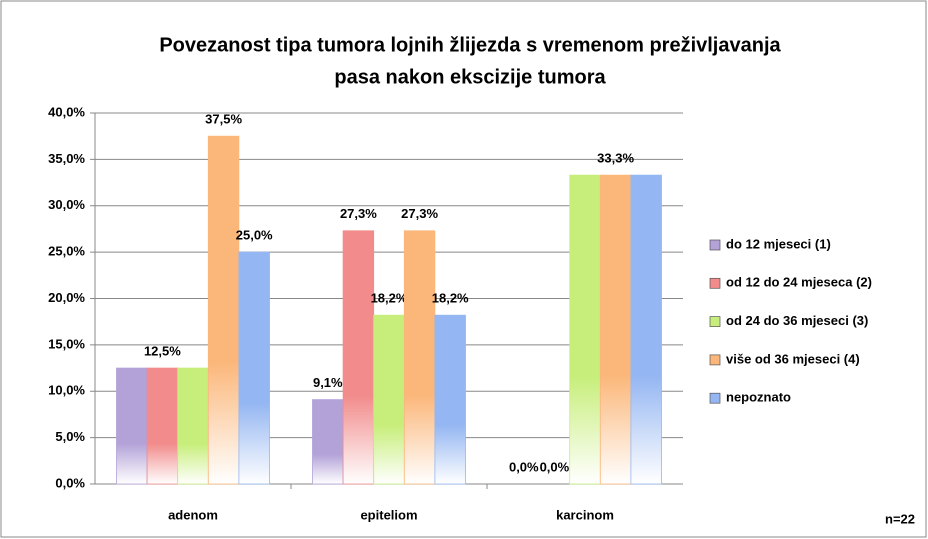 Image resolution: width=928 pixels, height=539 pixels. Describe the element at coordinates (66, 204) in the screenshot. I see `y-tick-label: 30,0%` at that location.